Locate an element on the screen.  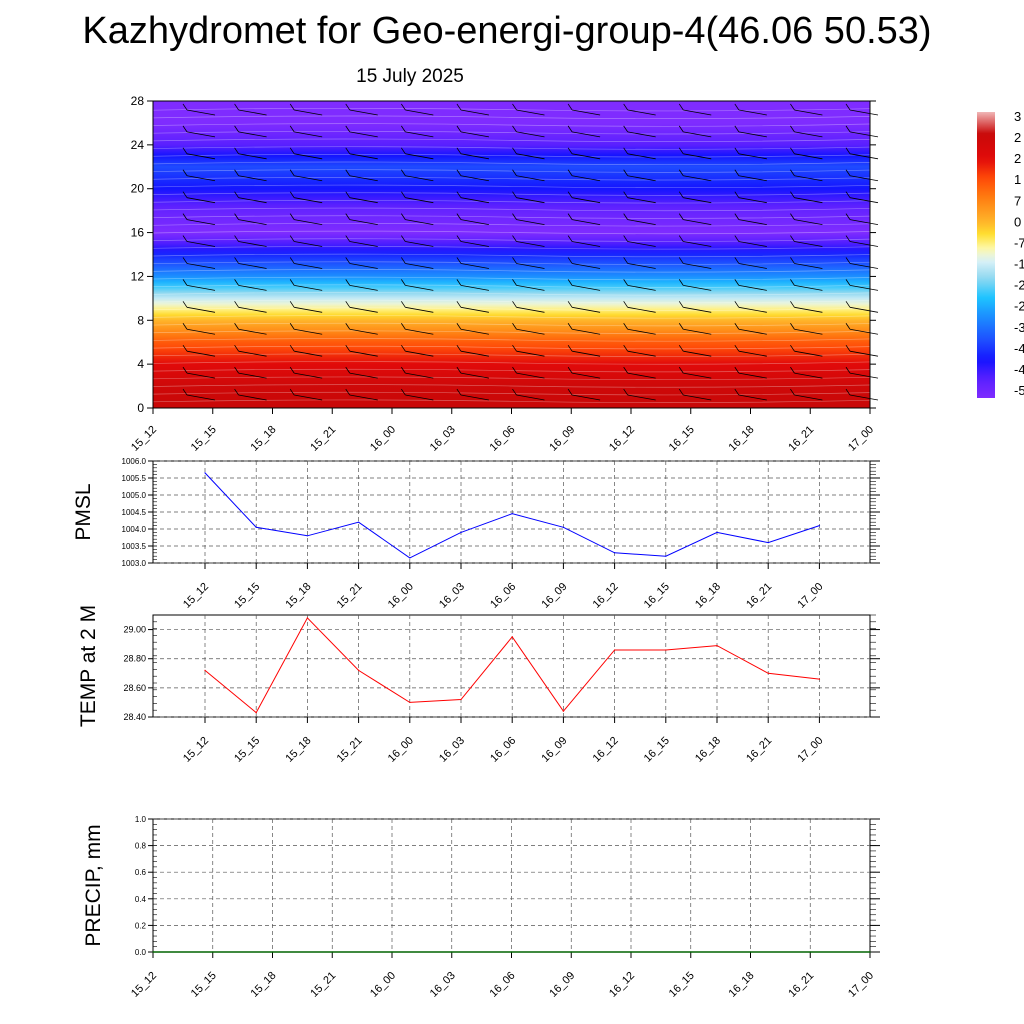
plot-frame is located at coordinates (511, 666).